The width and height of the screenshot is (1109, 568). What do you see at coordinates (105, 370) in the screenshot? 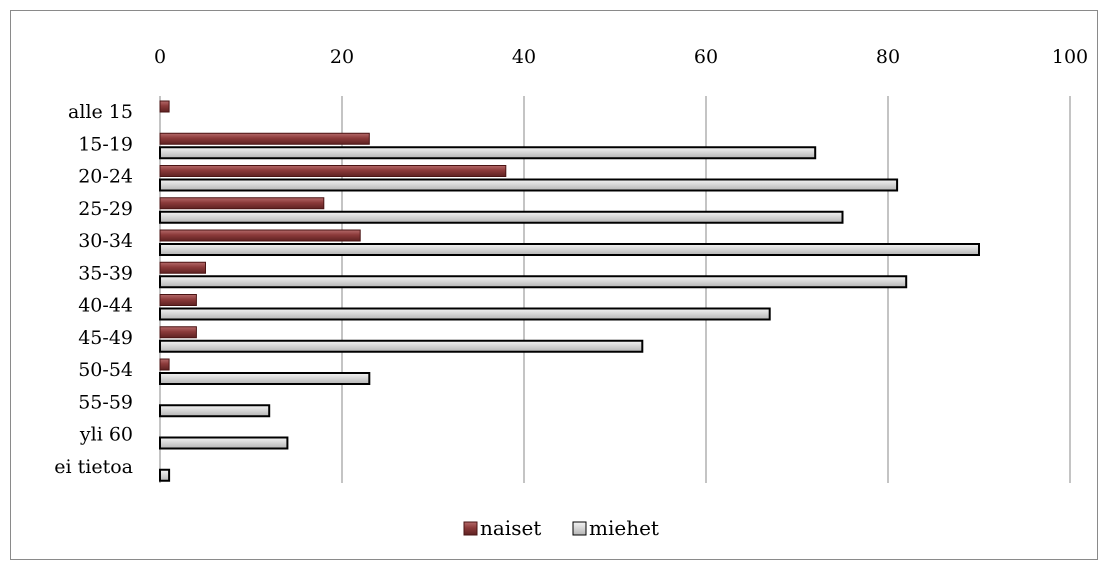
I see `category-label: 50-54` at bounding box center [105, 370].